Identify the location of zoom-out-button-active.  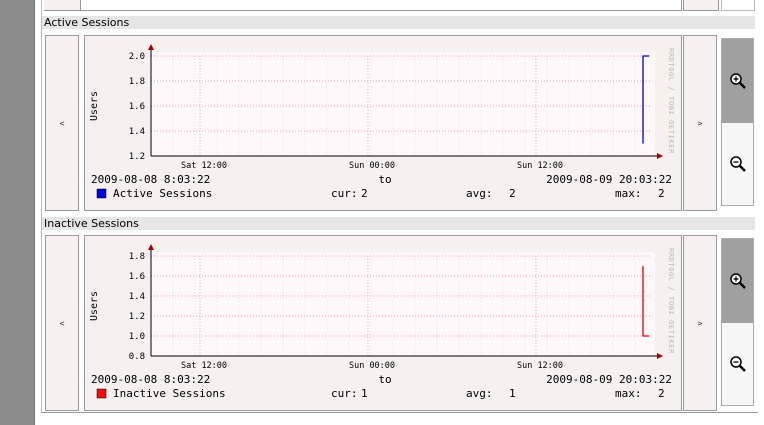
(737, 164).